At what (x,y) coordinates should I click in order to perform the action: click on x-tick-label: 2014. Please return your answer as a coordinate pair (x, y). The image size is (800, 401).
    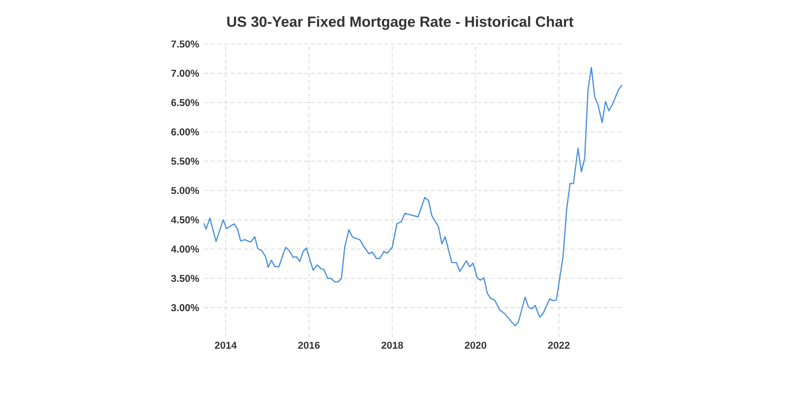
    Looking at the image, I should click on (225, 345).